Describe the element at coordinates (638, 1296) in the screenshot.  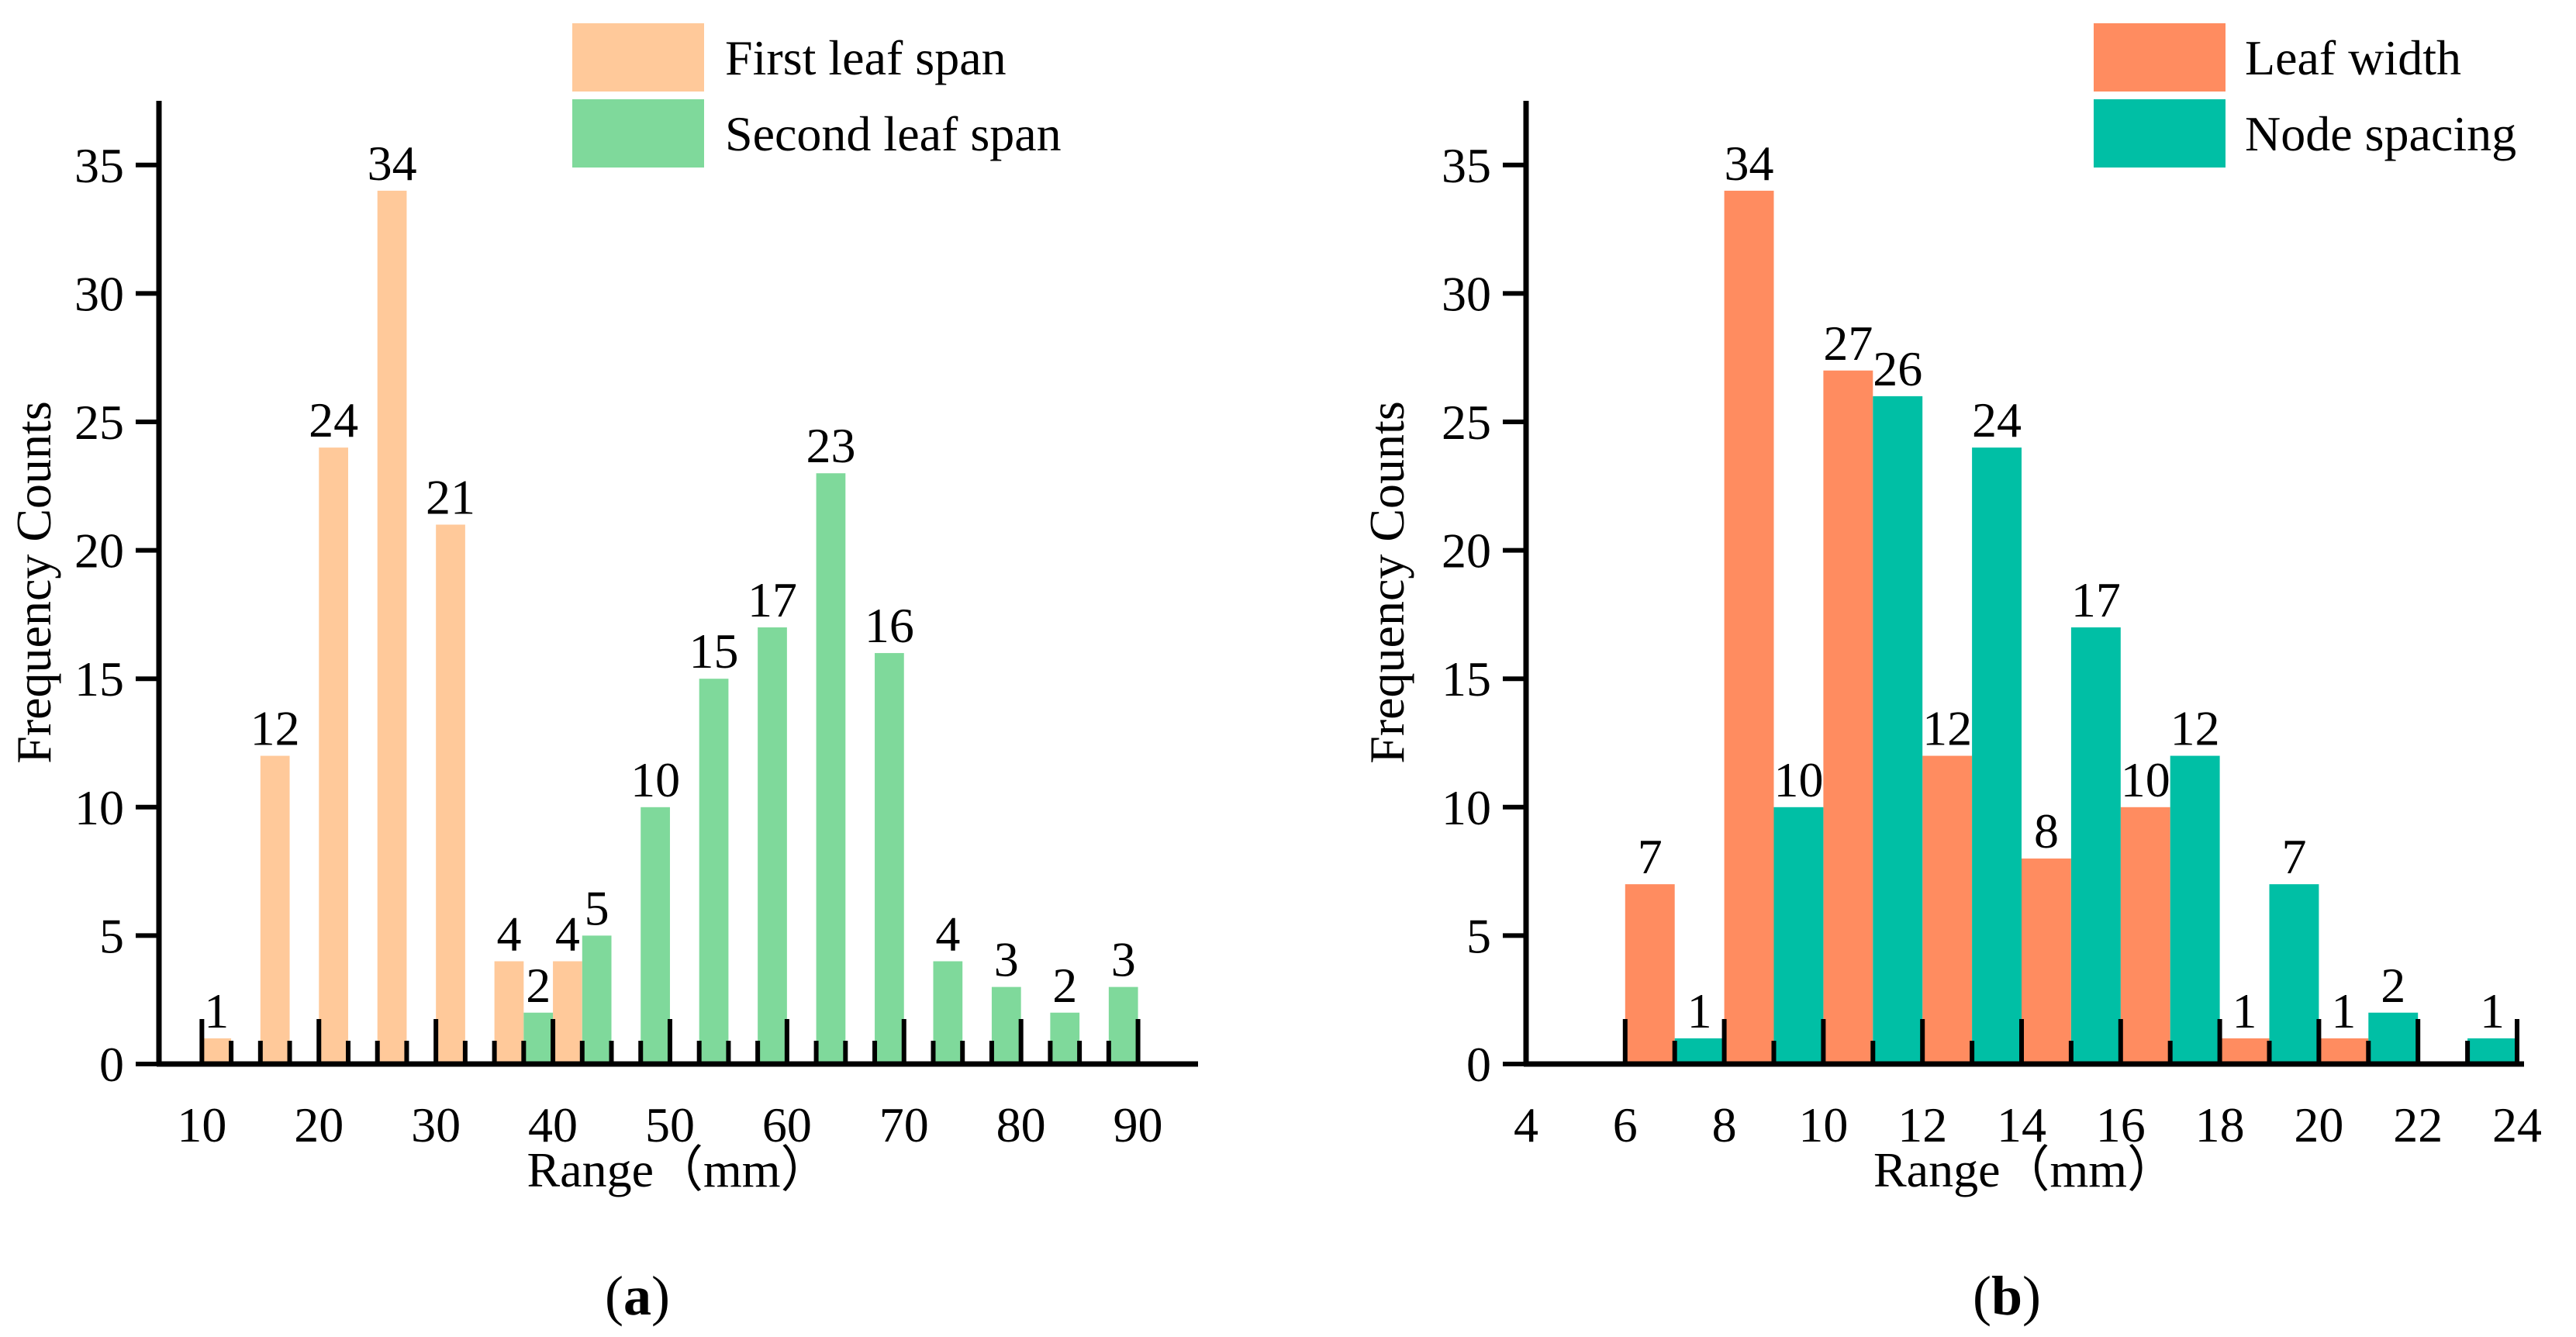
I see `caption-a: (a)` at that location.